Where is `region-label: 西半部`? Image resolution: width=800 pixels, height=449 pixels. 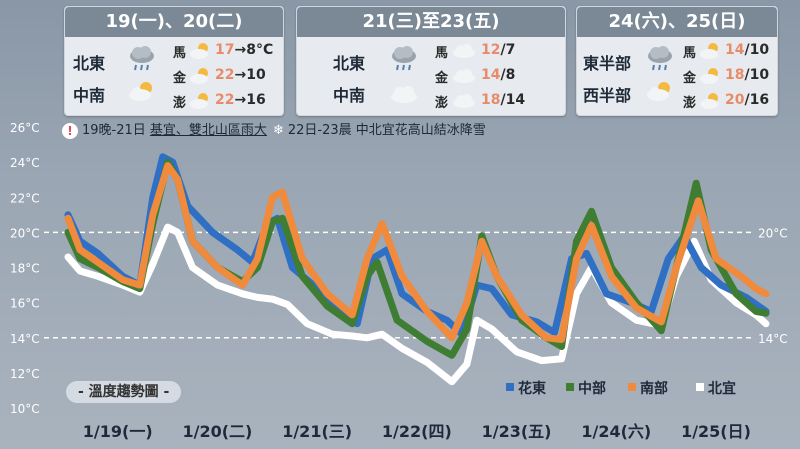 region-label: 西半部 is located at coordinates (607, 95).